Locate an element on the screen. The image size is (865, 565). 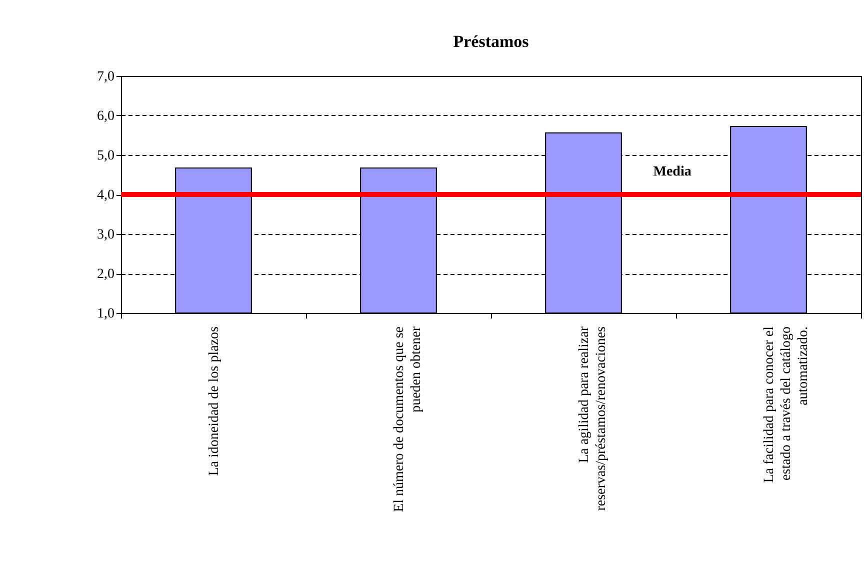
y-tick-label: 5,0 is located at coordinates (105, 156).